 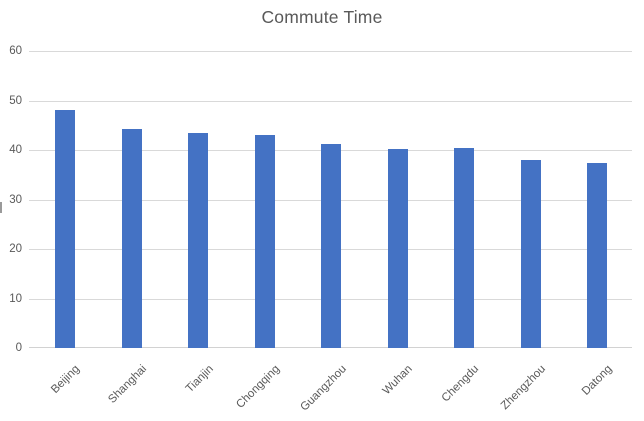 I want to click on x-tick-label-zhengzhou: Zhengzhou, so click(x=523, y=388).